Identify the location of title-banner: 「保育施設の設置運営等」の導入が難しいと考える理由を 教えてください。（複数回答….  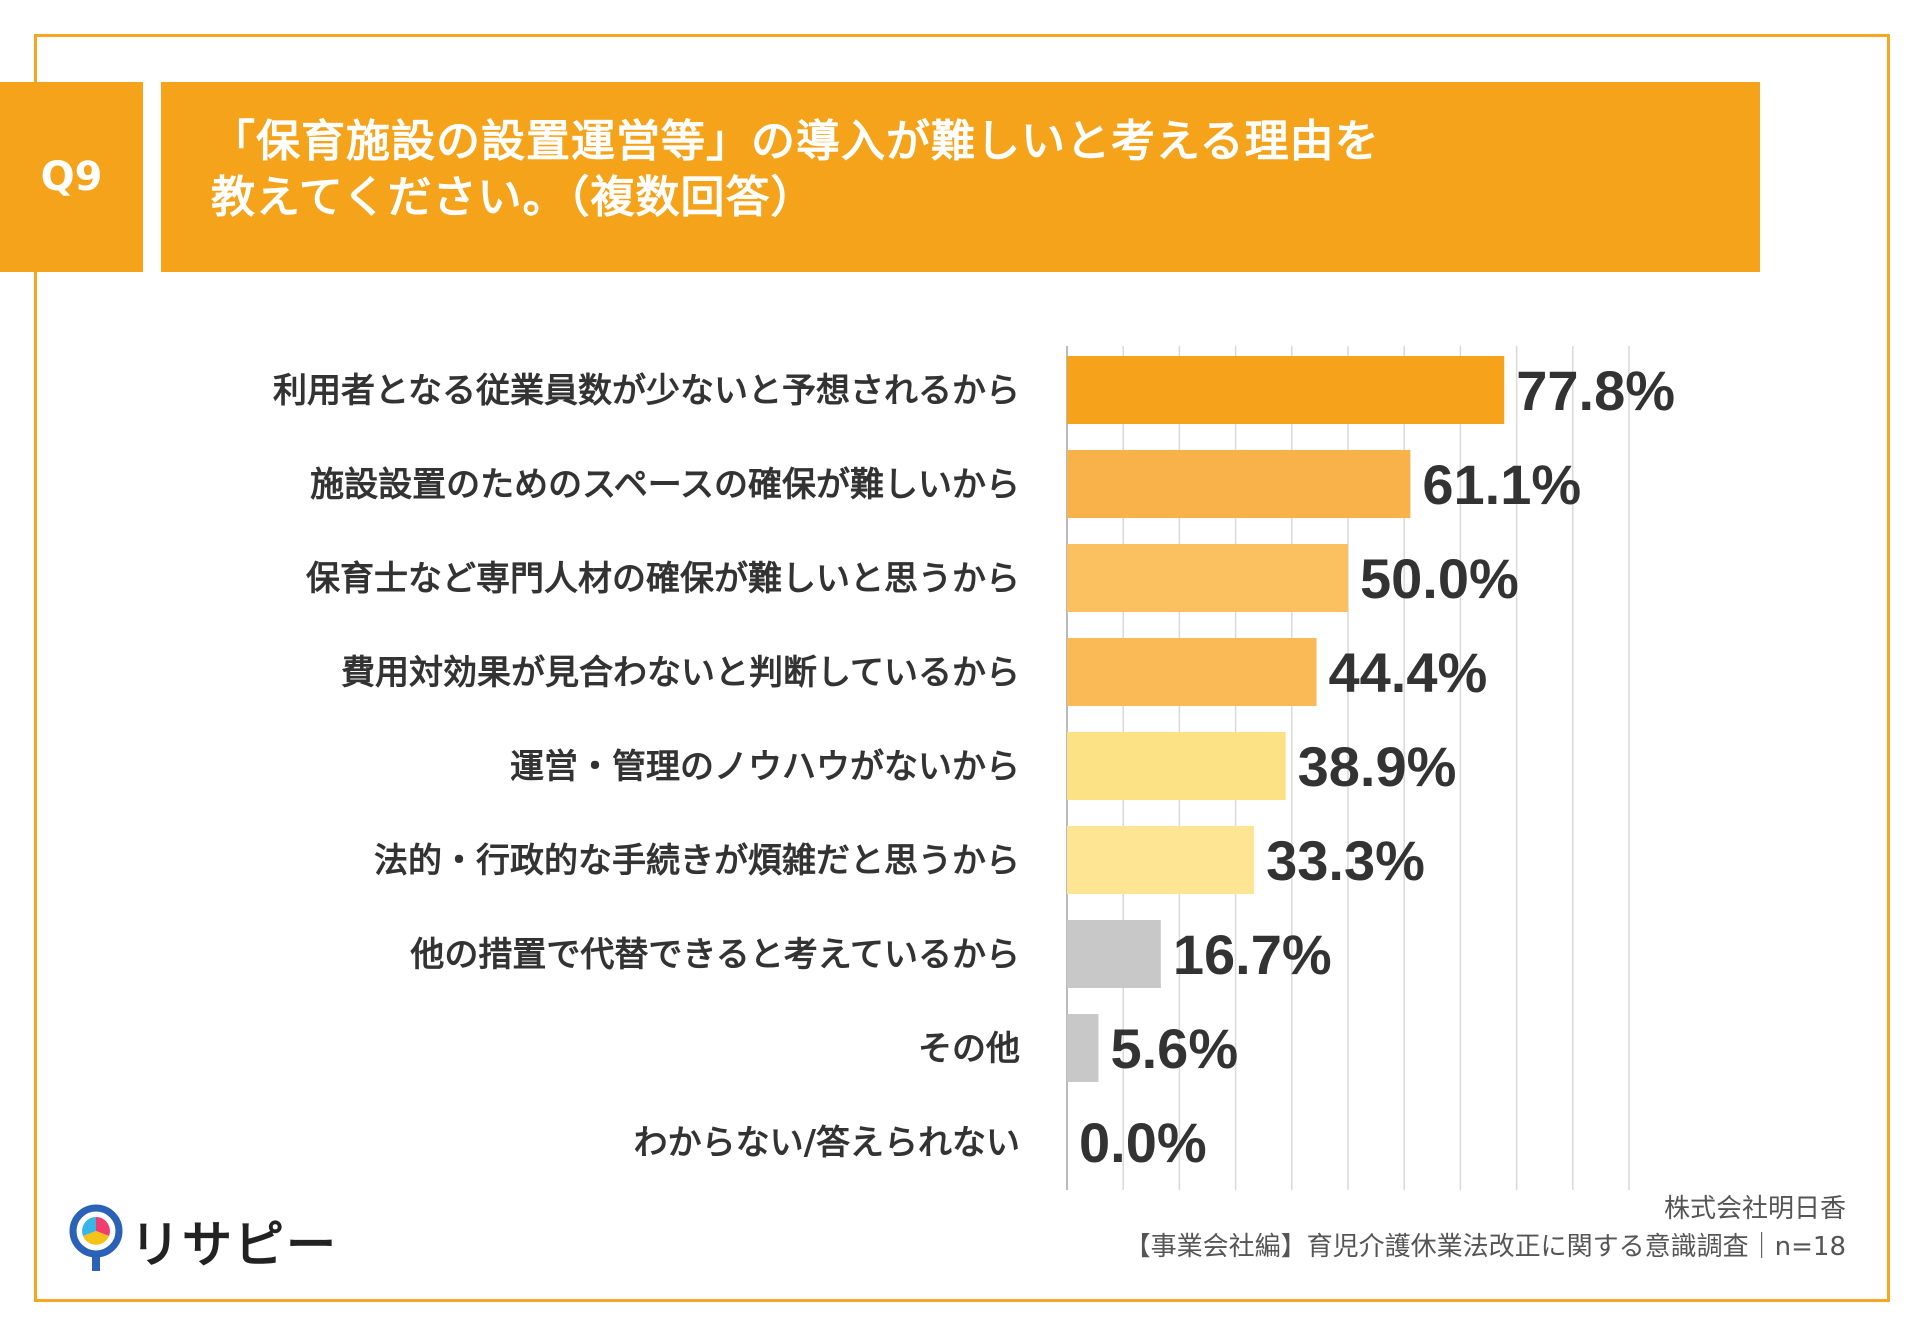
(960, 177).